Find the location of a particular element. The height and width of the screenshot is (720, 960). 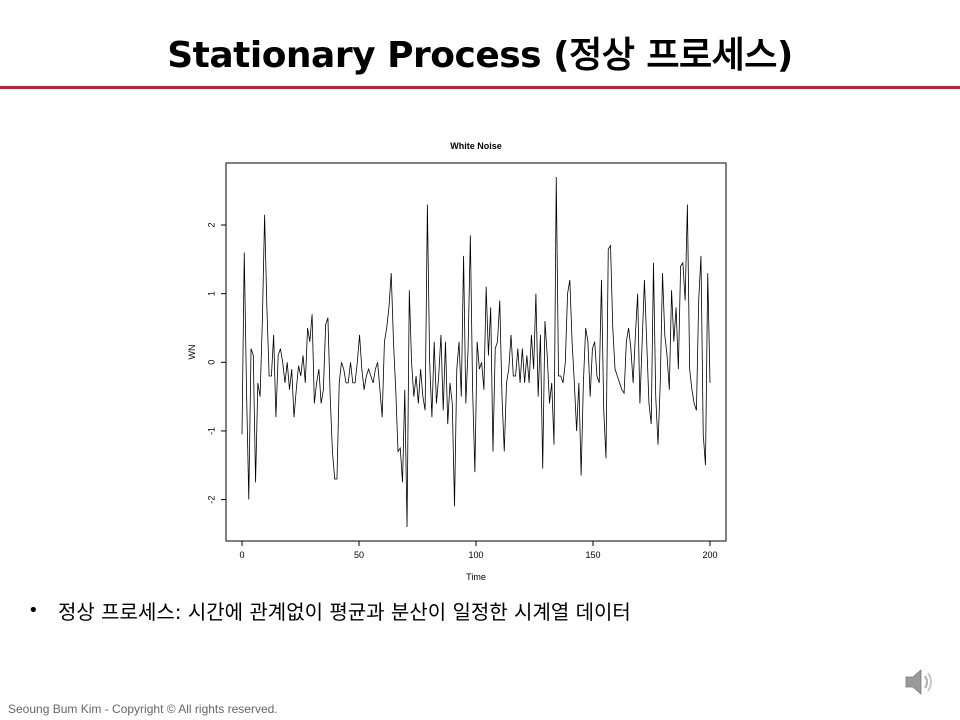

y-tick-label: 0 is located at coordinates (211, 362).